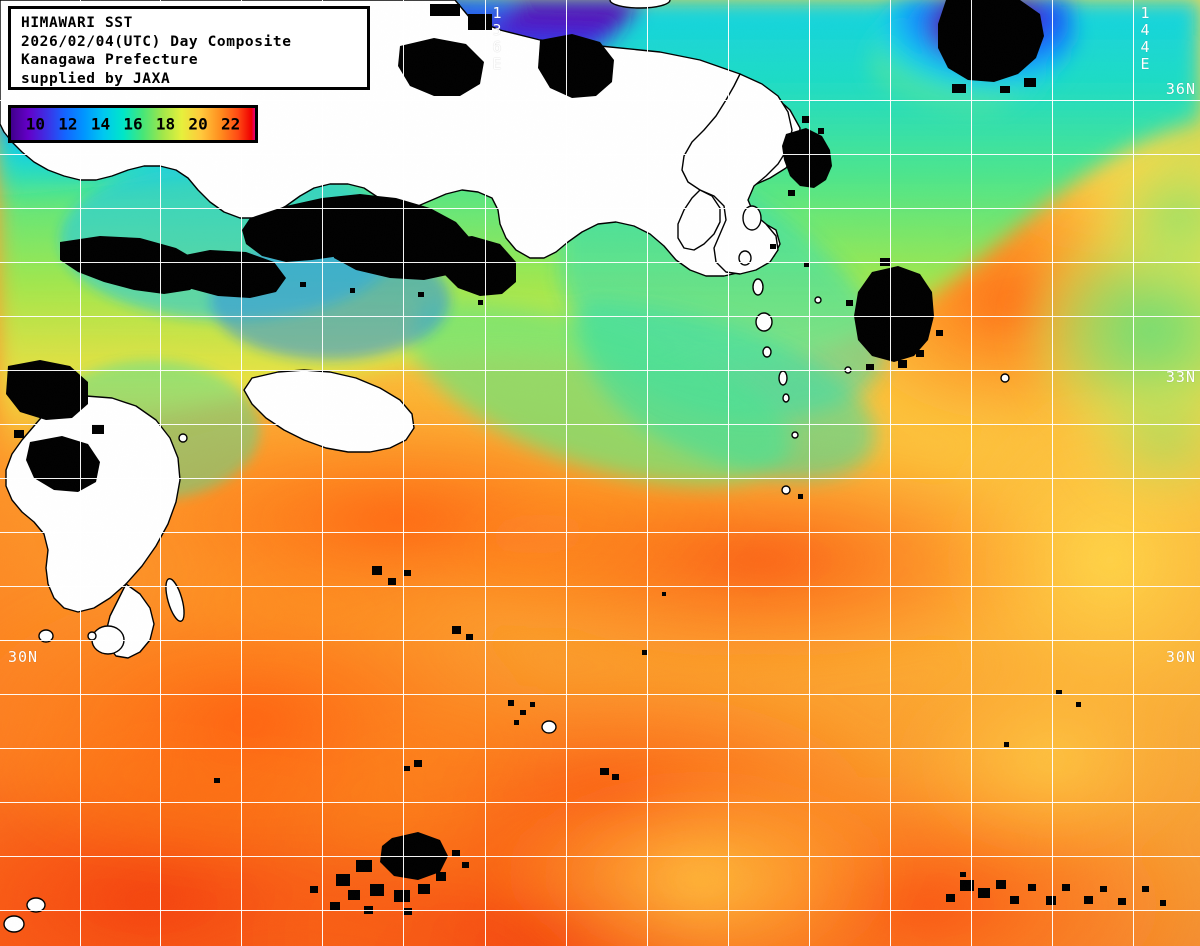 The height and width of the screenshot is (946, 1200). Describe the element at coordinates (77, 23) in the screenshot. I see `title-line-product: HIMAWARI SST` at that location.